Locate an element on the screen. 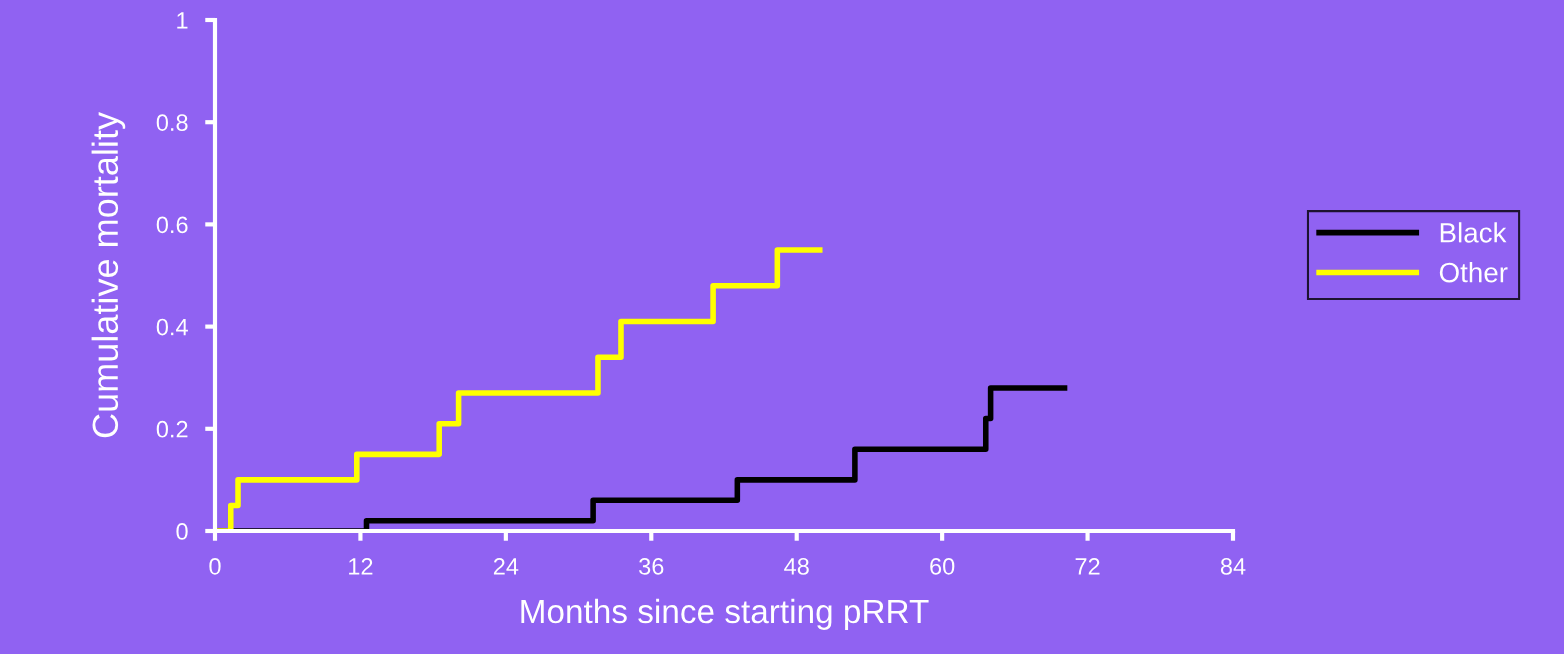 Image resolution: width=1564 pixels, height=654 pixels. x-tick-label: 12 is located at coordinates (361, 566).